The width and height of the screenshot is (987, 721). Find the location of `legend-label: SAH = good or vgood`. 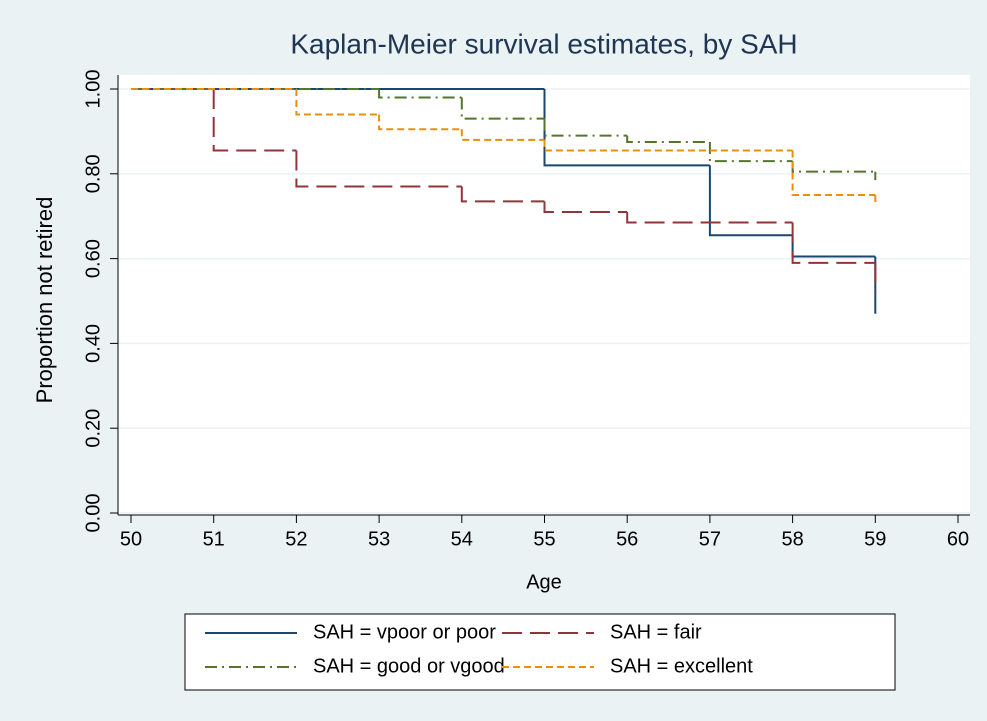

legend-label: SAH = good or vgood is located at coordinates (409, 666).